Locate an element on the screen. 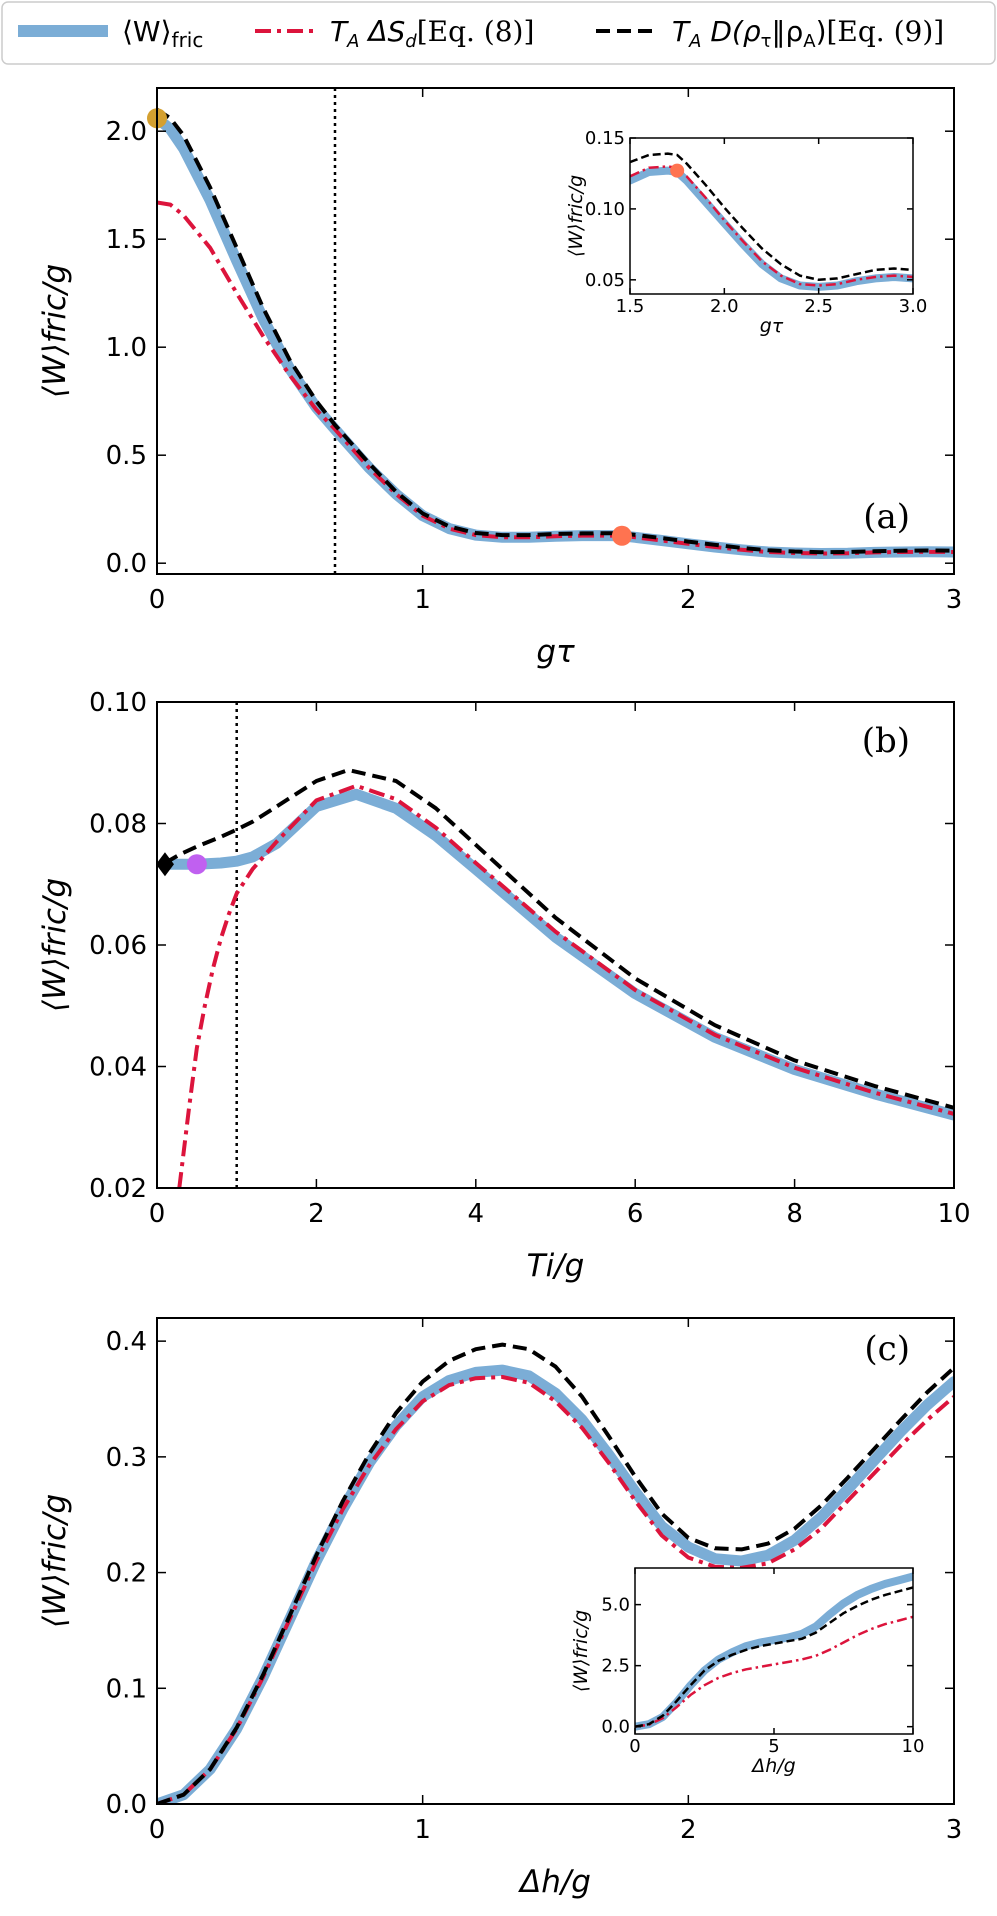 The width and height of the screenshot is (997, 1916). y-tick-label: 0.5 is located at coordinates (126, 456).